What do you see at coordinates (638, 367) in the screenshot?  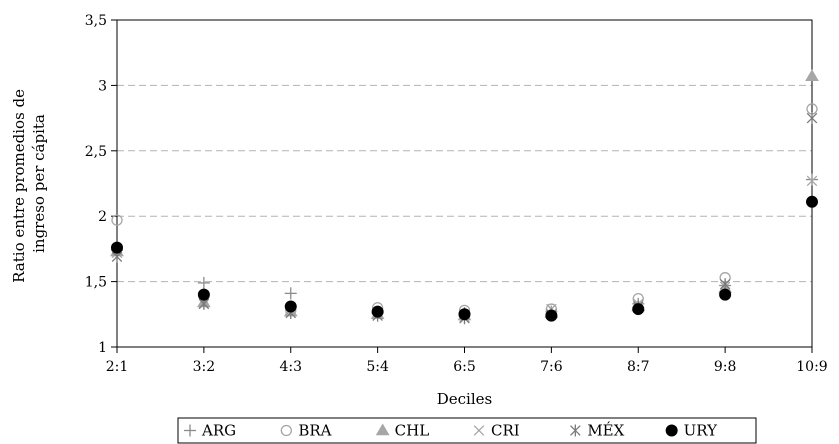 I see `x-tick-label: 8:7` at bounding box center [638, 367].